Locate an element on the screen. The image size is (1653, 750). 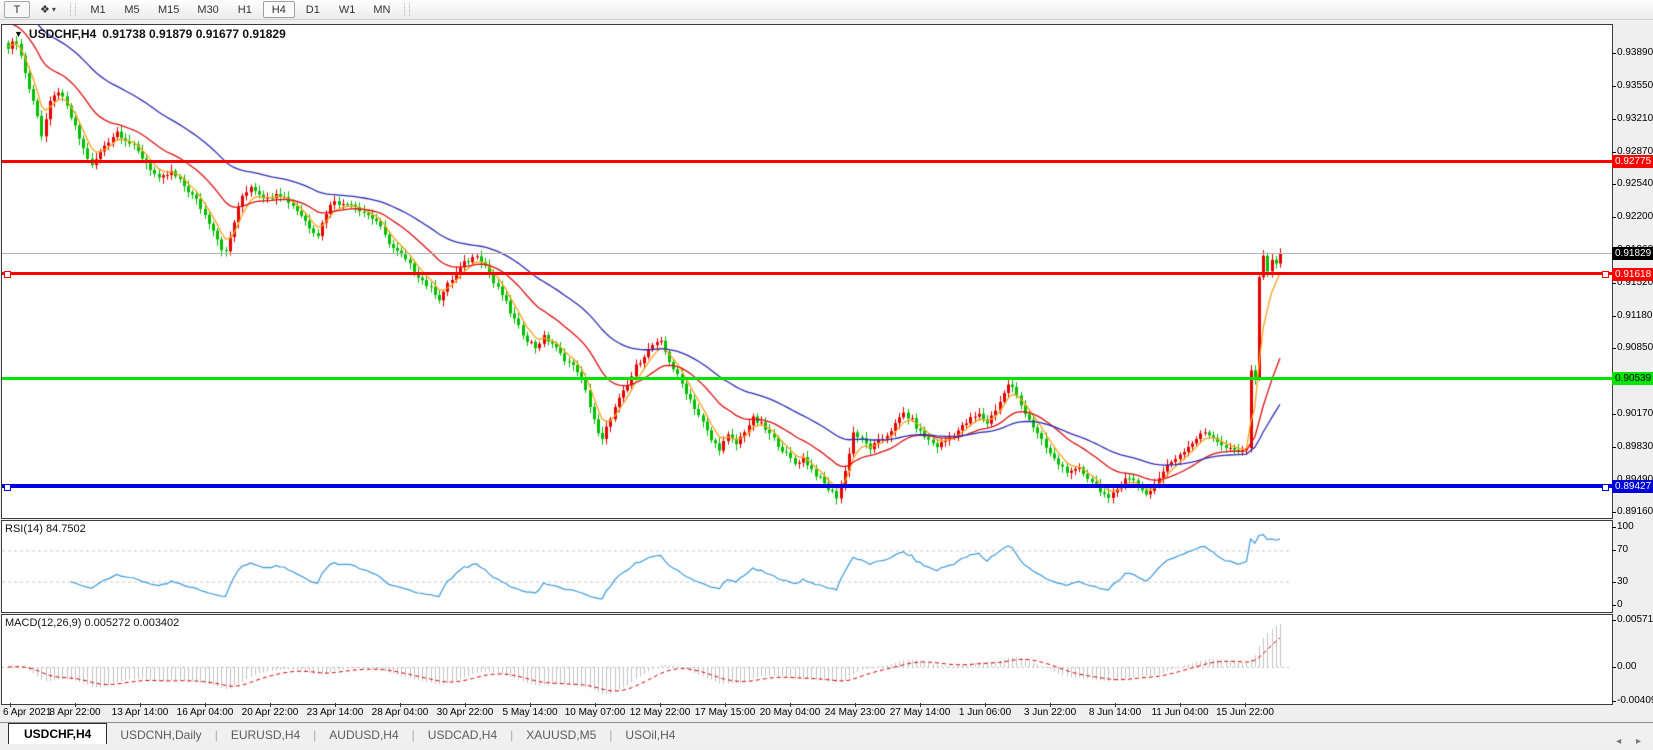
macd-pane is located at coordinates (807, 659).